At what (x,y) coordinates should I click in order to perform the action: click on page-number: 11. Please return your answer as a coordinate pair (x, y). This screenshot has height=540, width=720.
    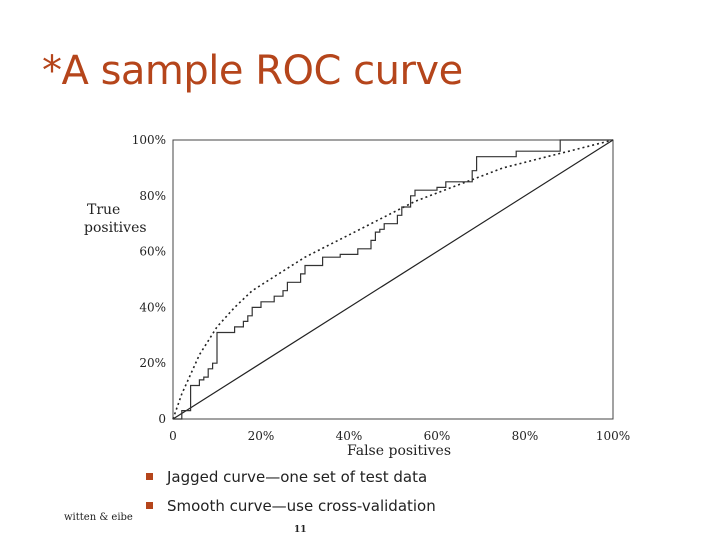
    Looking at the image, I should click on (300, 530).